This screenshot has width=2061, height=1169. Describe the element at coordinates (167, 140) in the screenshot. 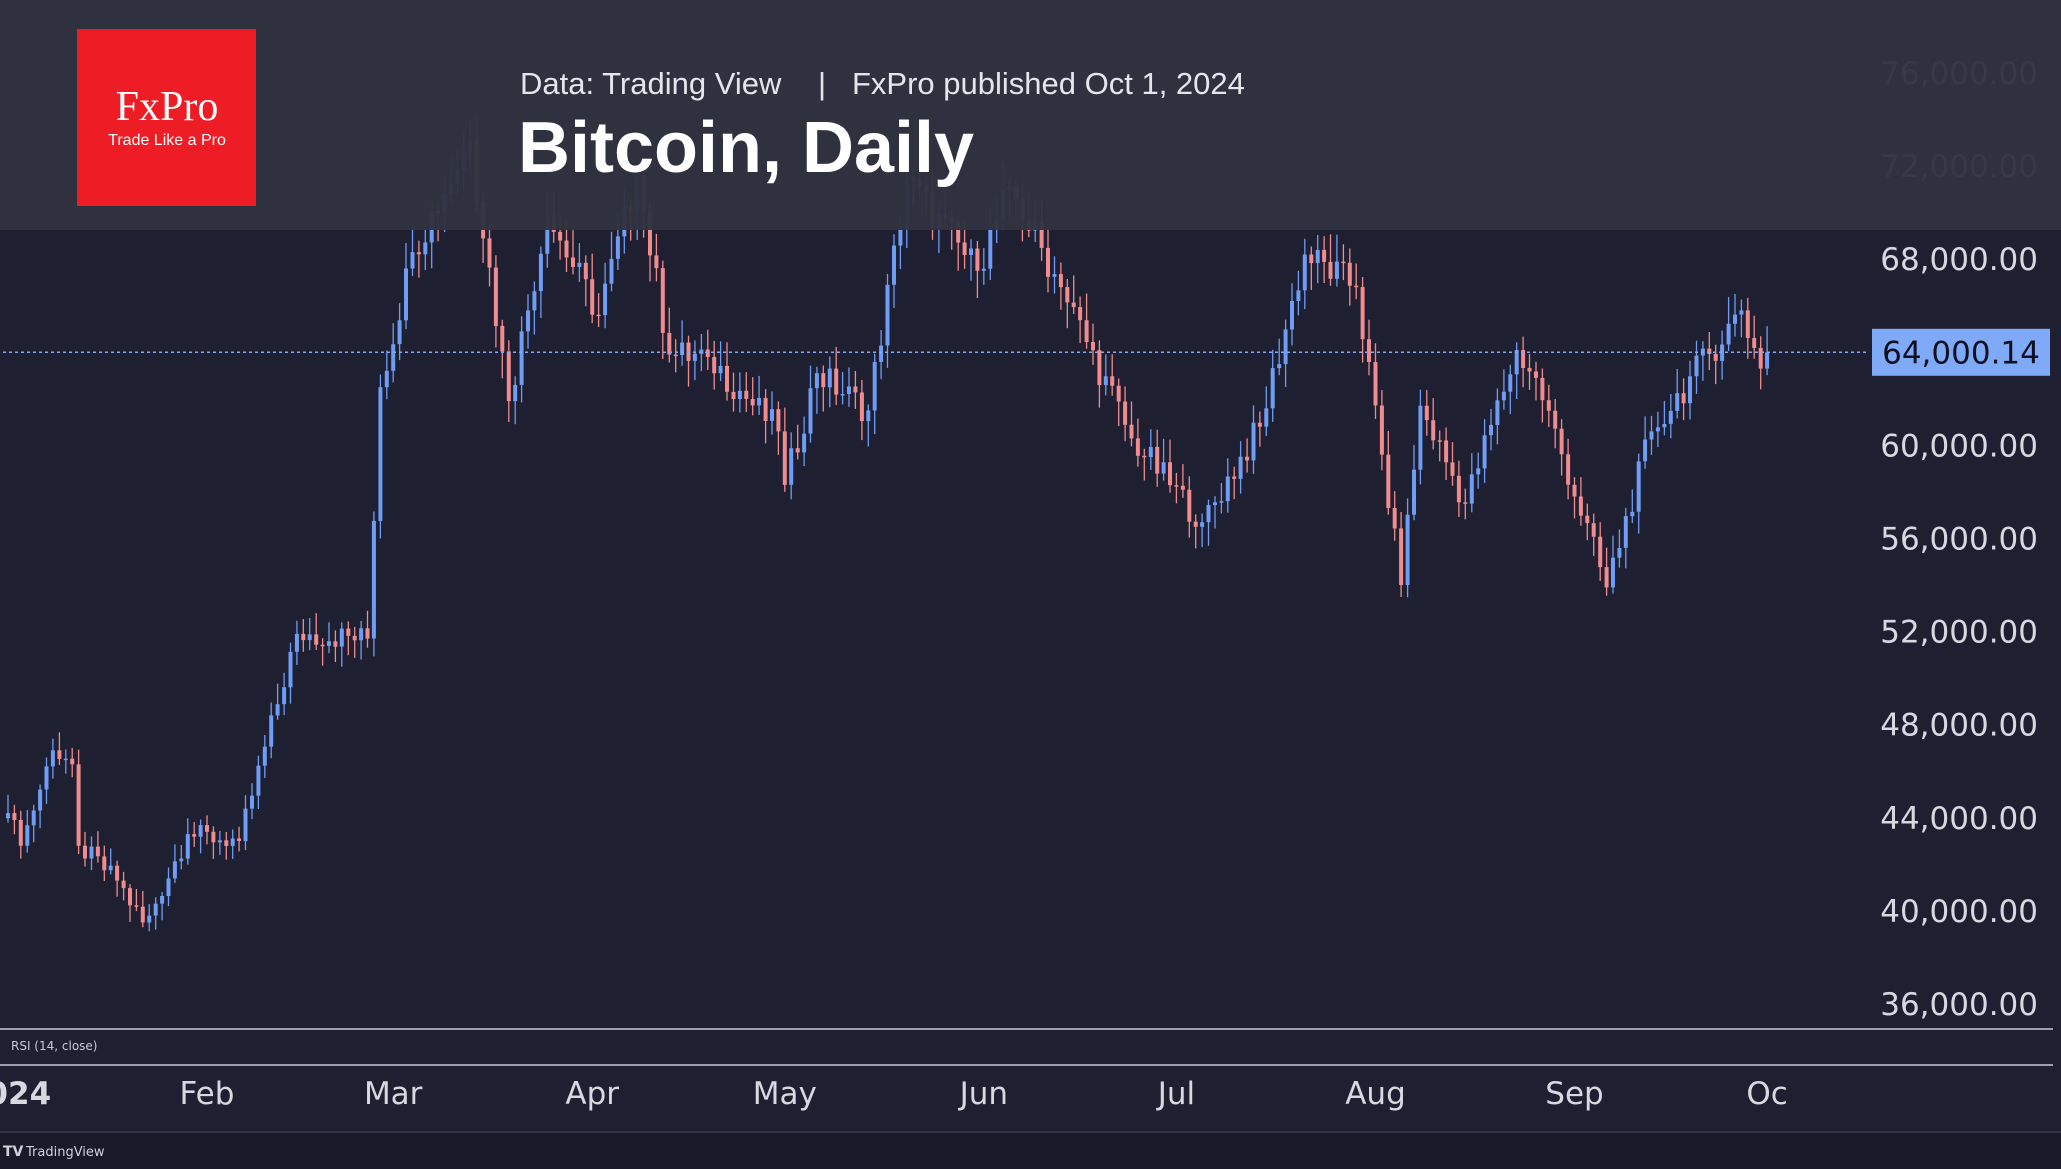

I see `fxpro-logo-tagline: Trade Like a Pro` at that location.